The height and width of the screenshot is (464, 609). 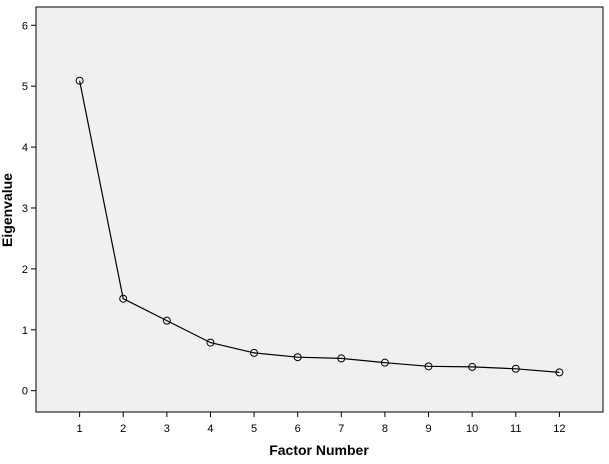 What do you see at coordinates (25, 331) in the screenshot?
I see `y-tick-label: 1` at bounding box center [25, 331].